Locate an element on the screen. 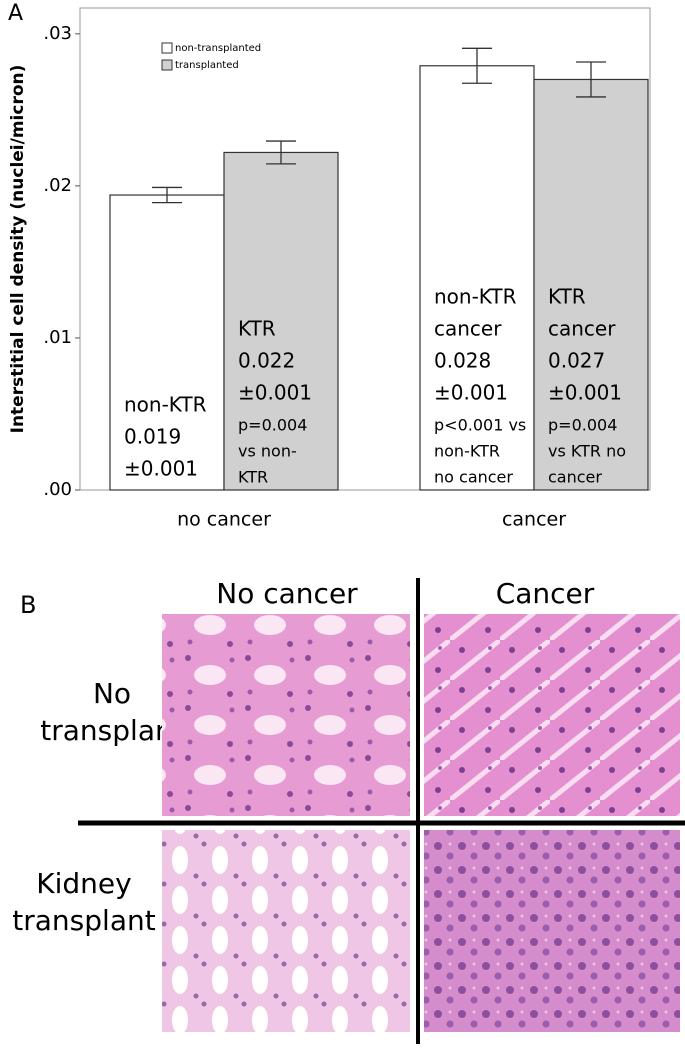 This screenshot has height=1048, width=685. legend-label: transplanted is located at coordinates (207, 65).